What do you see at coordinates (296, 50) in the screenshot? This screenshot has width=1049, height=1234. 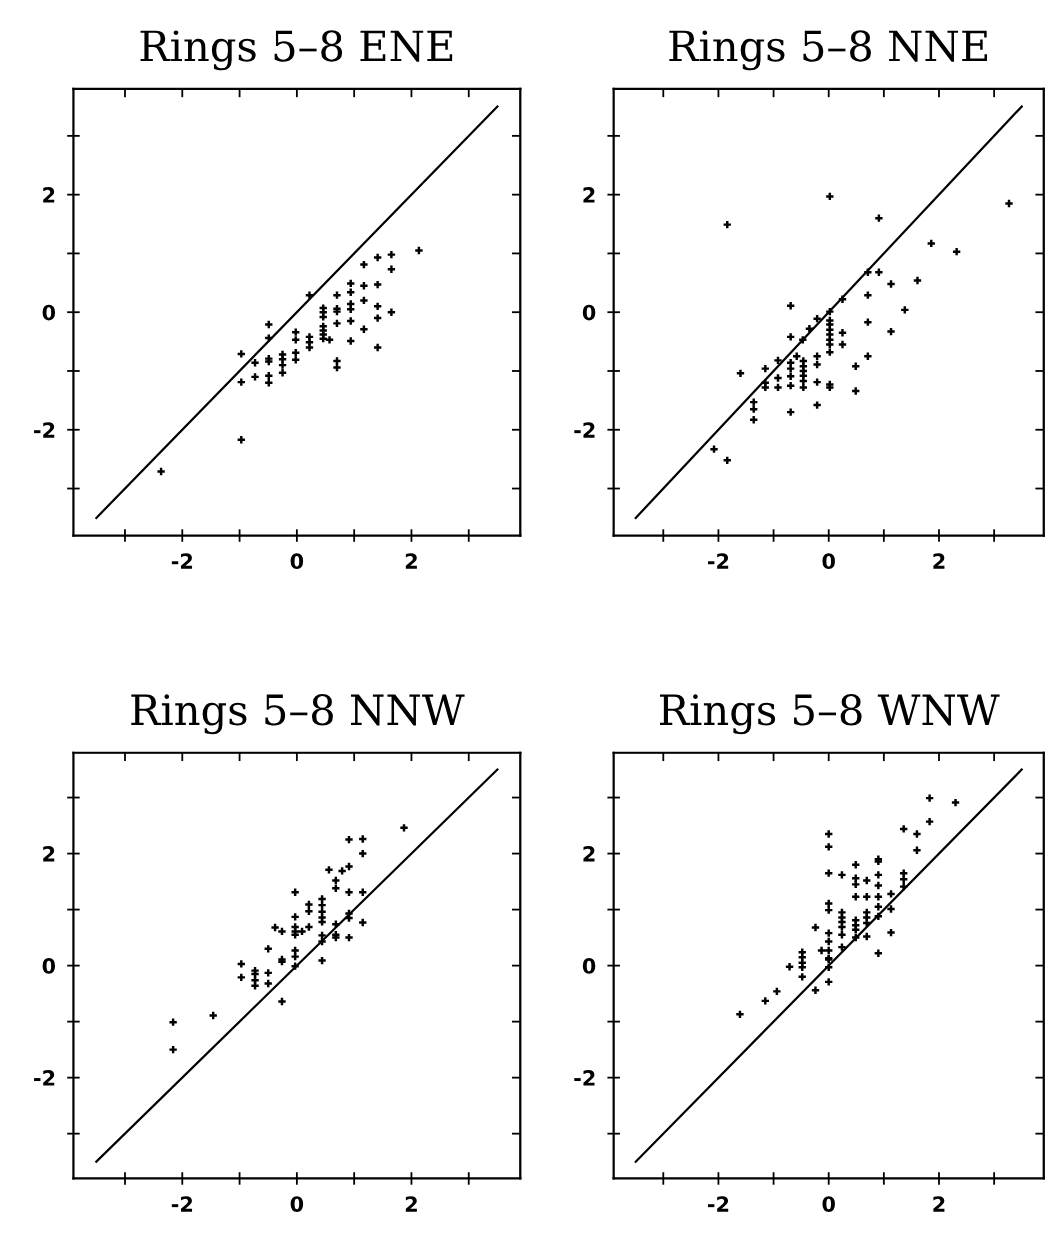 I see `chart-title: Rings 5–8 ENE` at bounding box center [296, 50].